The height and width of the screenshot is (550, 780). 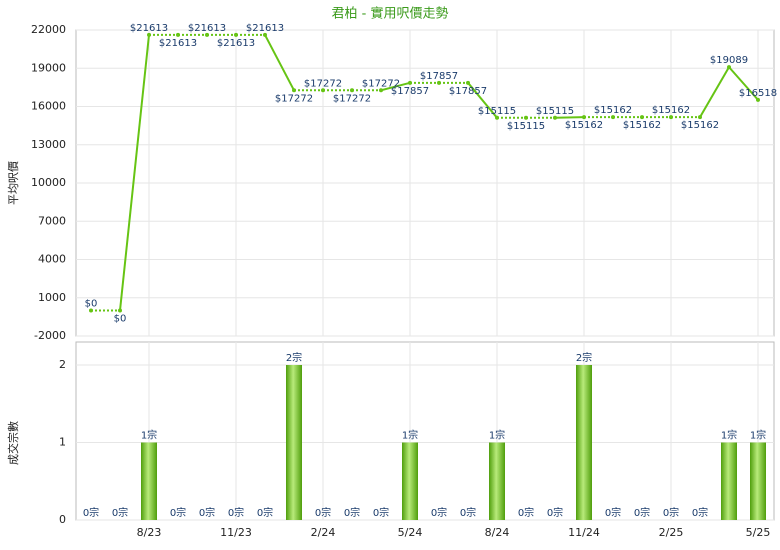 What do you see at coordinates (390, 14) in the screenshot?
I see `chart-title: 君柏 - 實用呎價走勢` at bounding box center [390, 14].